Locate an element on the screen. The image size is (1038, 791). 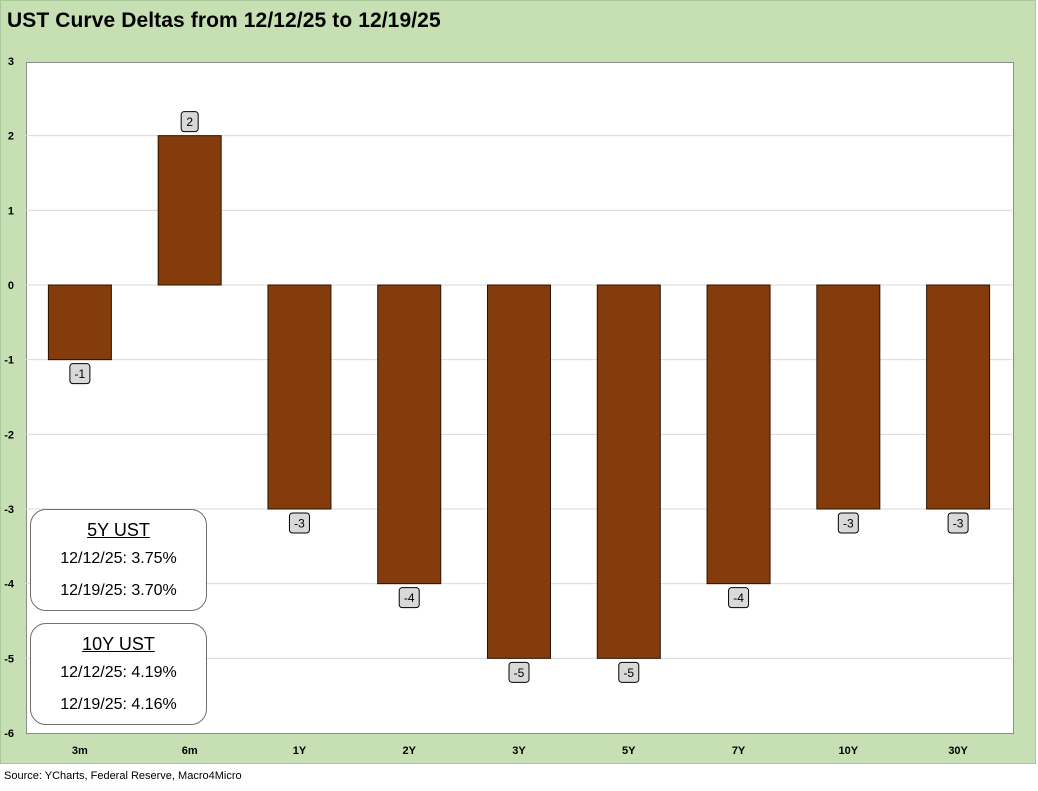
x-tick-label: 10Y is located at coordinates (849, 751).